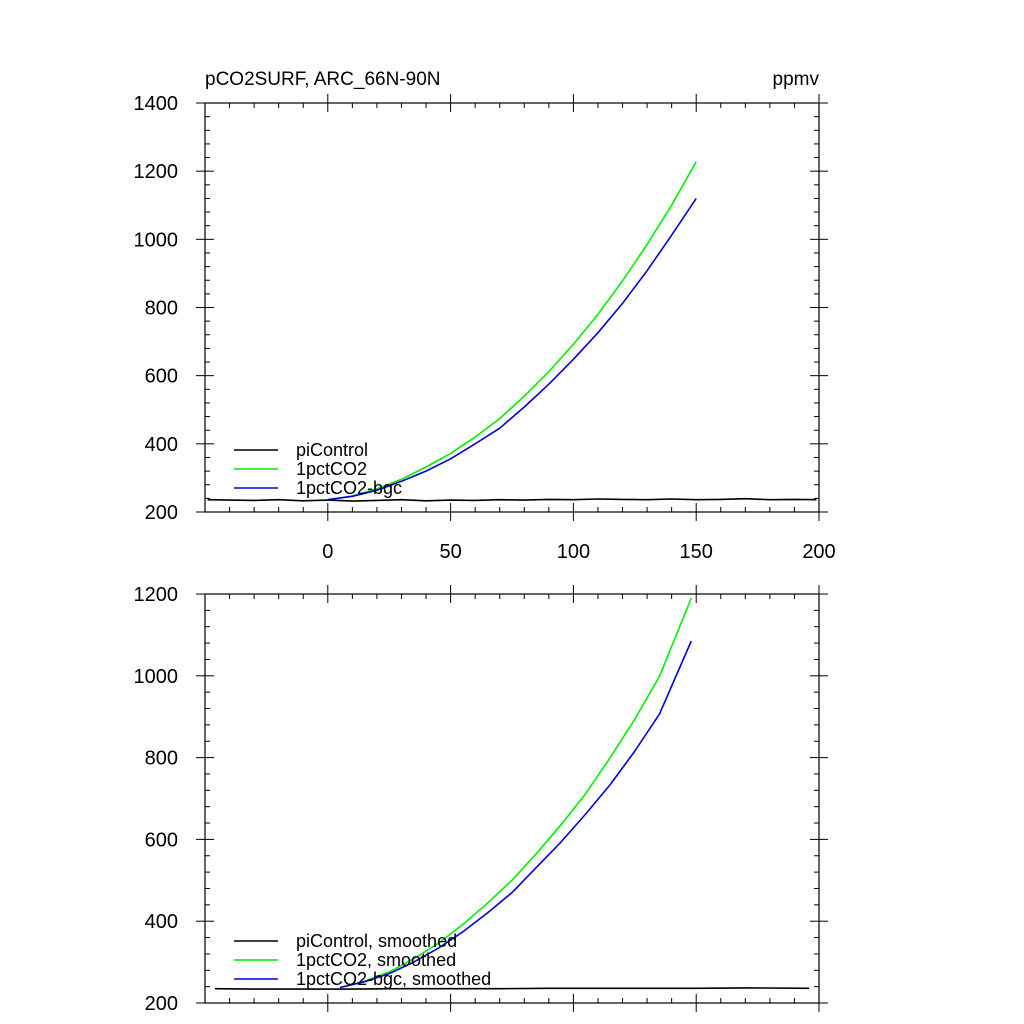  What do you see at coordinates (696, 552) in the screenshot?
I see `x-tick-label: 150` at bounding box center [696, 552].